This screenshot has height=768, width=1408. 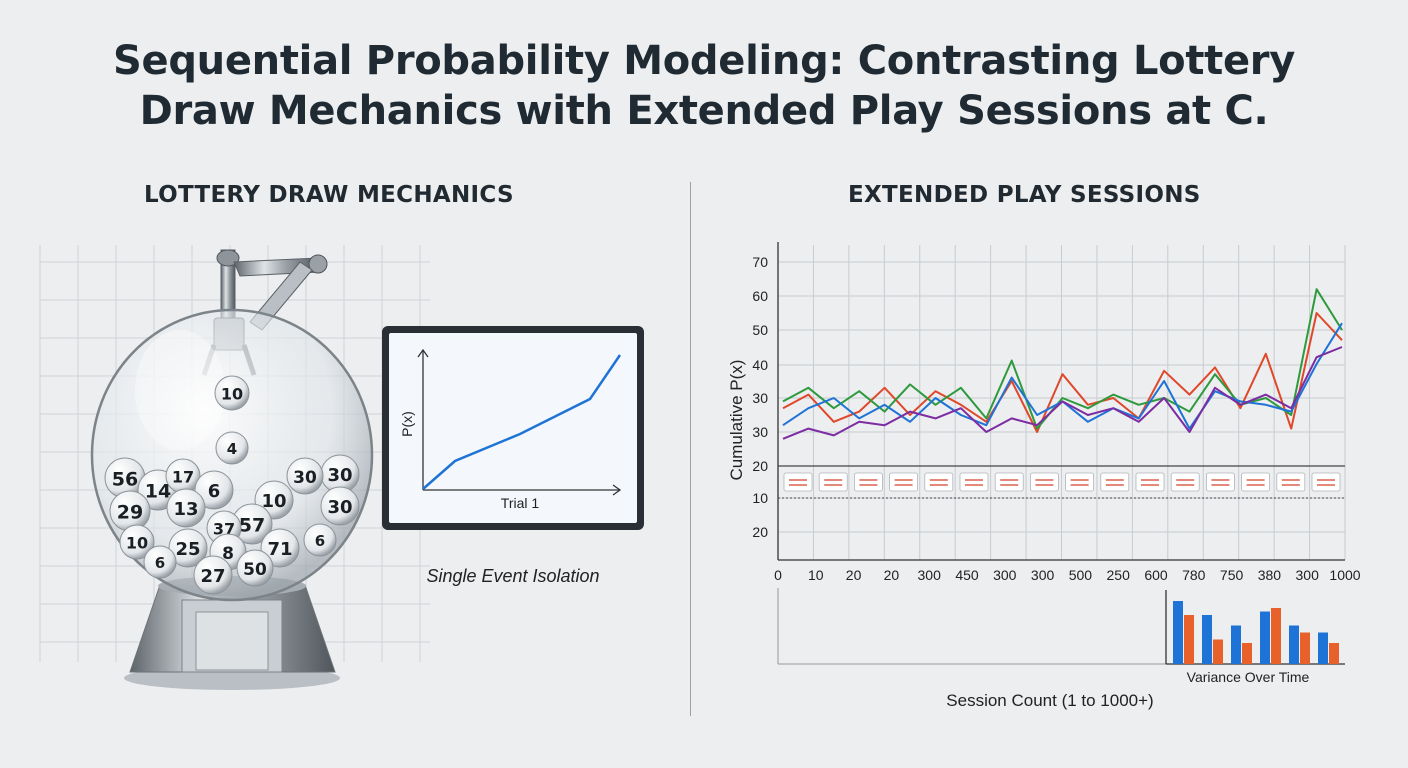 What do you see at coordinates (185, 509) in the screenshot?
I see `globe-ball-label: 13` at bounding box center [185, 509].